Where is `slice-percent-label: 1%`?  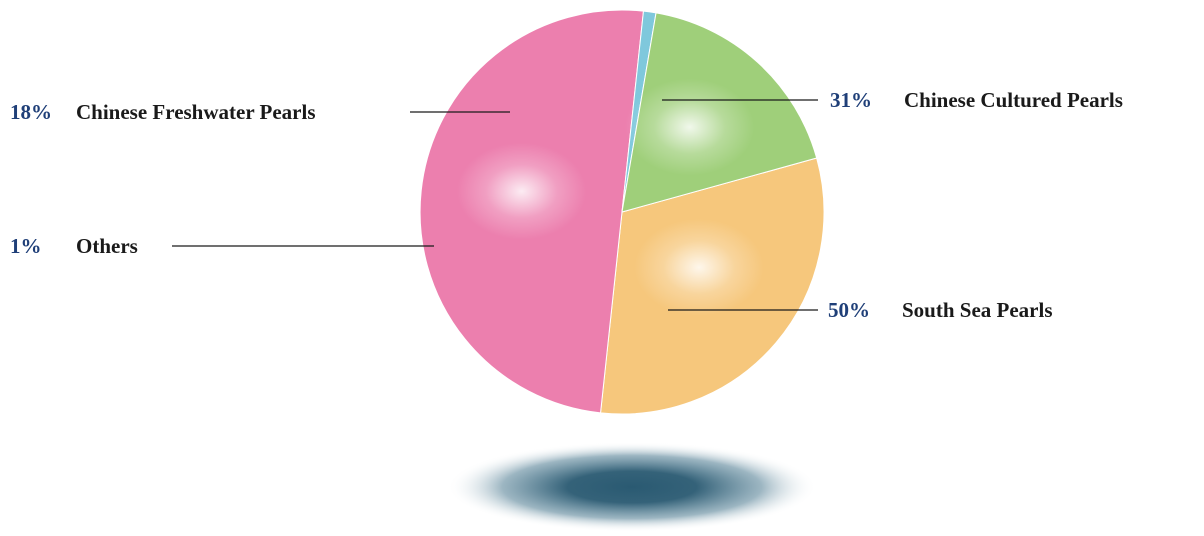 slice-percent-label: 1% is located at coordinates (26, 246).